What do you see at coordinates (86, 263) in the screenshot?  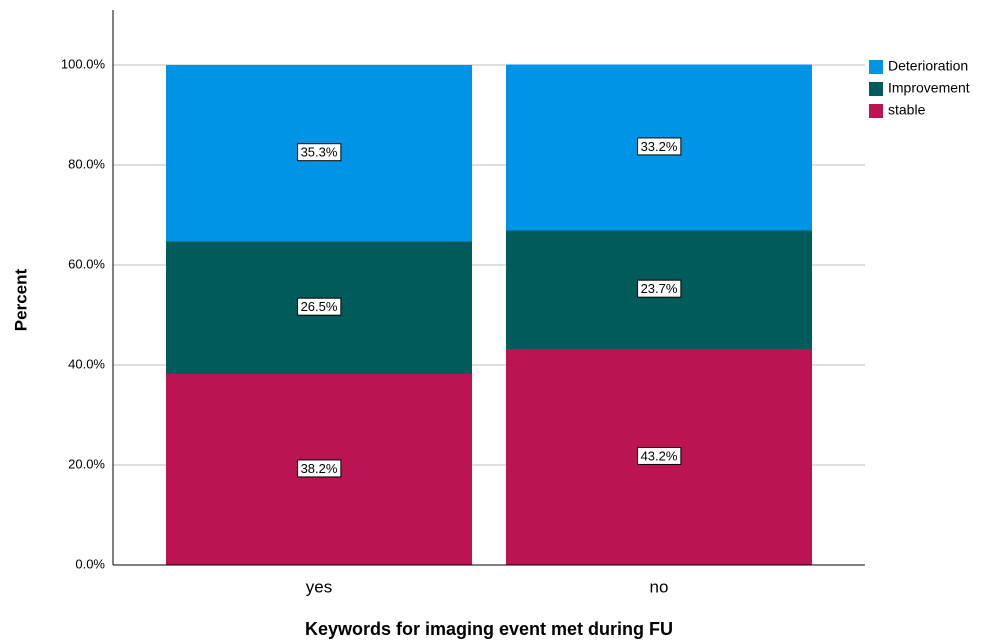 I see `y-tick-label: 60.0%` at bounding box center [86, 263].